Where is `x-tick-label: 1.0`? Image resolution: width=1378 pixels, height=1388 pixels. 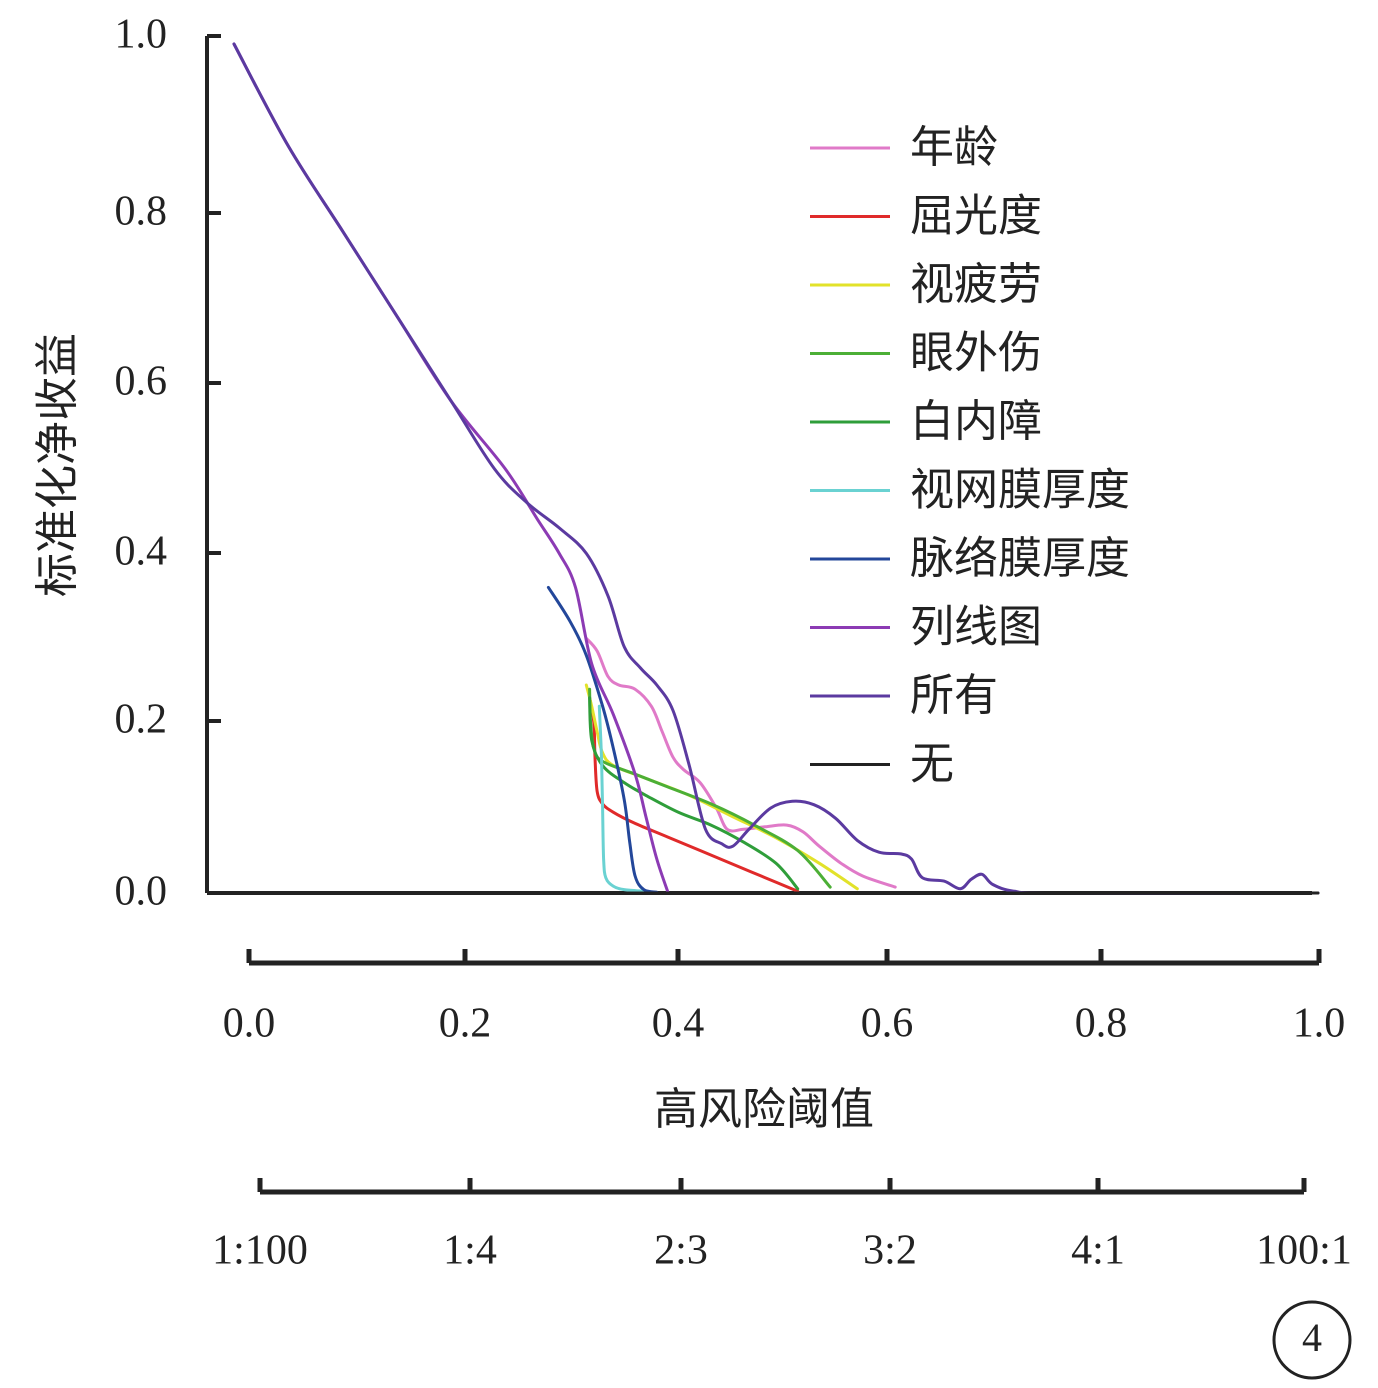 x-tick-label: 1.0 is located at coordinates (1319, 1024).